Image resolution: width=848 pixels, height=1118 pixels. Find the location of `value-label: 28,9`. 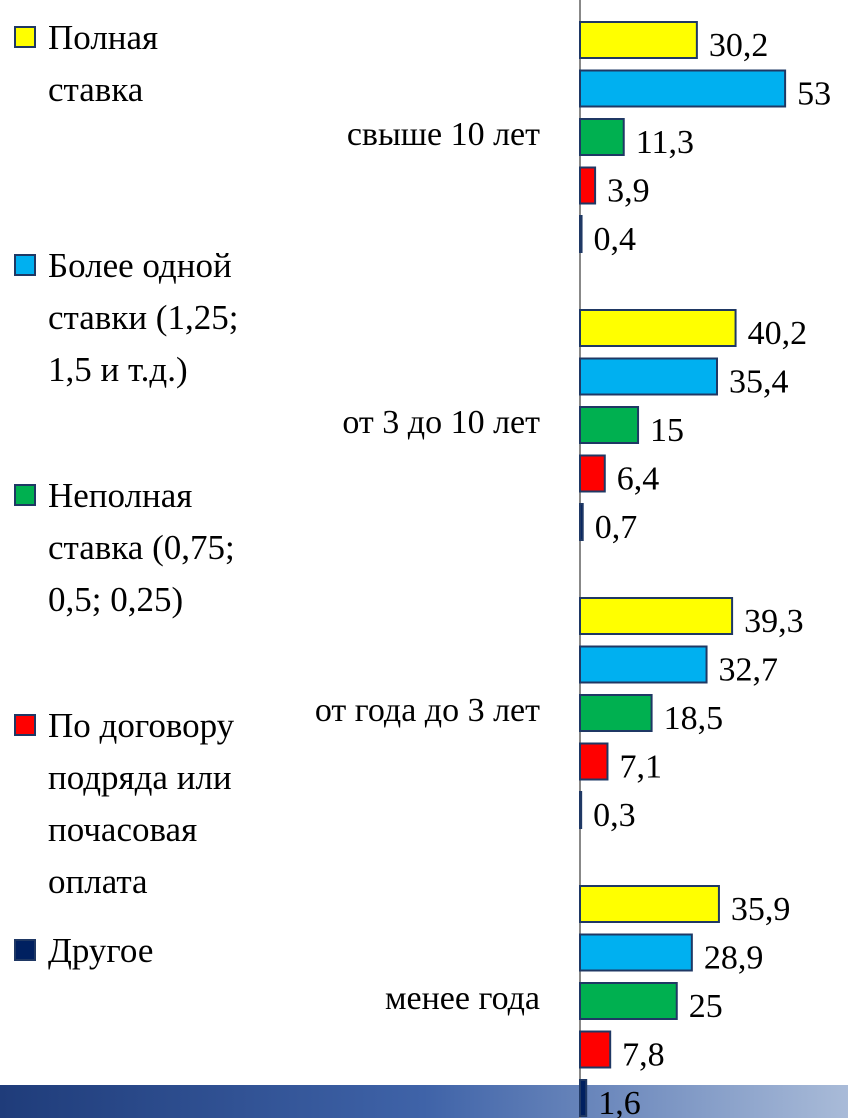

value-label: 28,9 is located at coordinates (734, 957).